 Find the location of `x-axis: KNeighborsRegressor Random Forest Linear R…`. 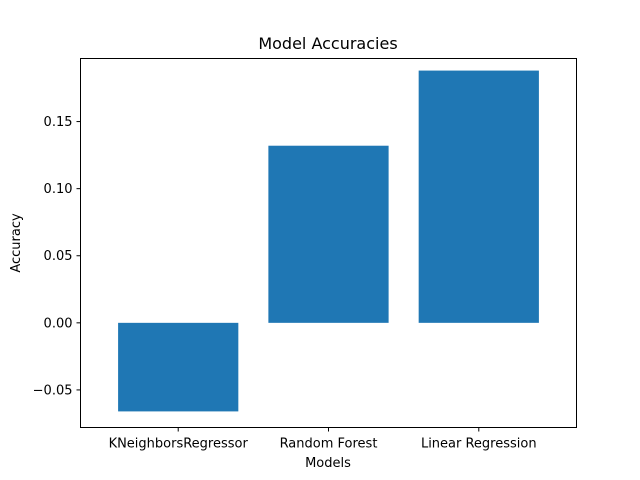

x-axis: KNeighborsRegressor Random Forest Linear R… is located at coordinates (323, 439).